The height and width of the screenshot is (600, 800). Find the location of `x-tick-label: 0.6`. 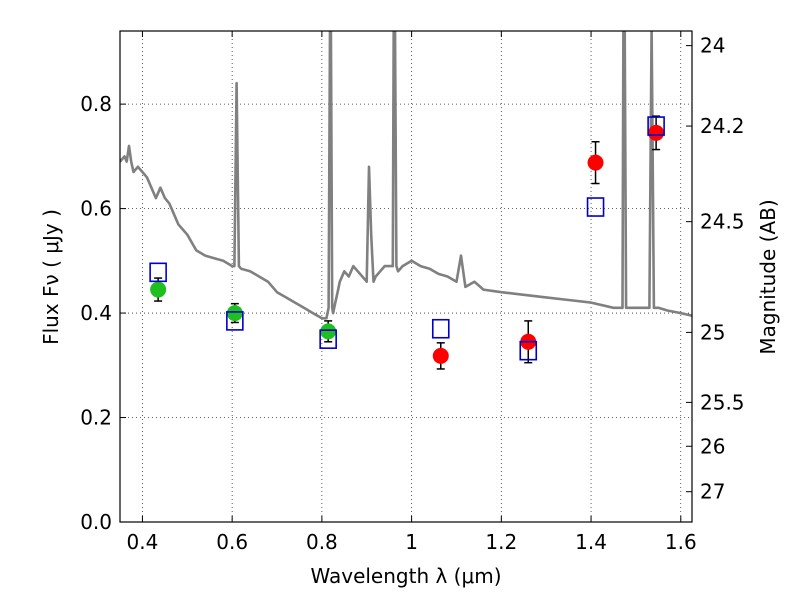

x-tick-label: 0.6 is located at coordinates (232, 542).